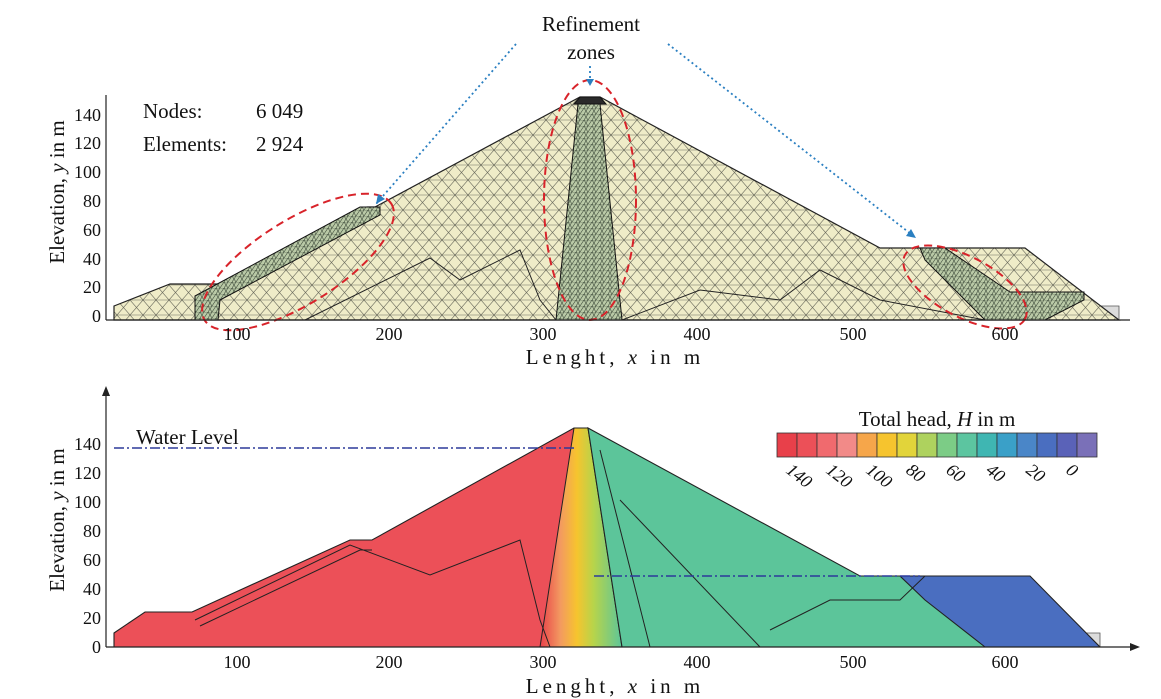  What do you see at coordinates (87, 215) in the screenshot?
I see `mesh-y-ticks: 0 20 40 60 80 100 120 140` at bounding box center [87, 215].